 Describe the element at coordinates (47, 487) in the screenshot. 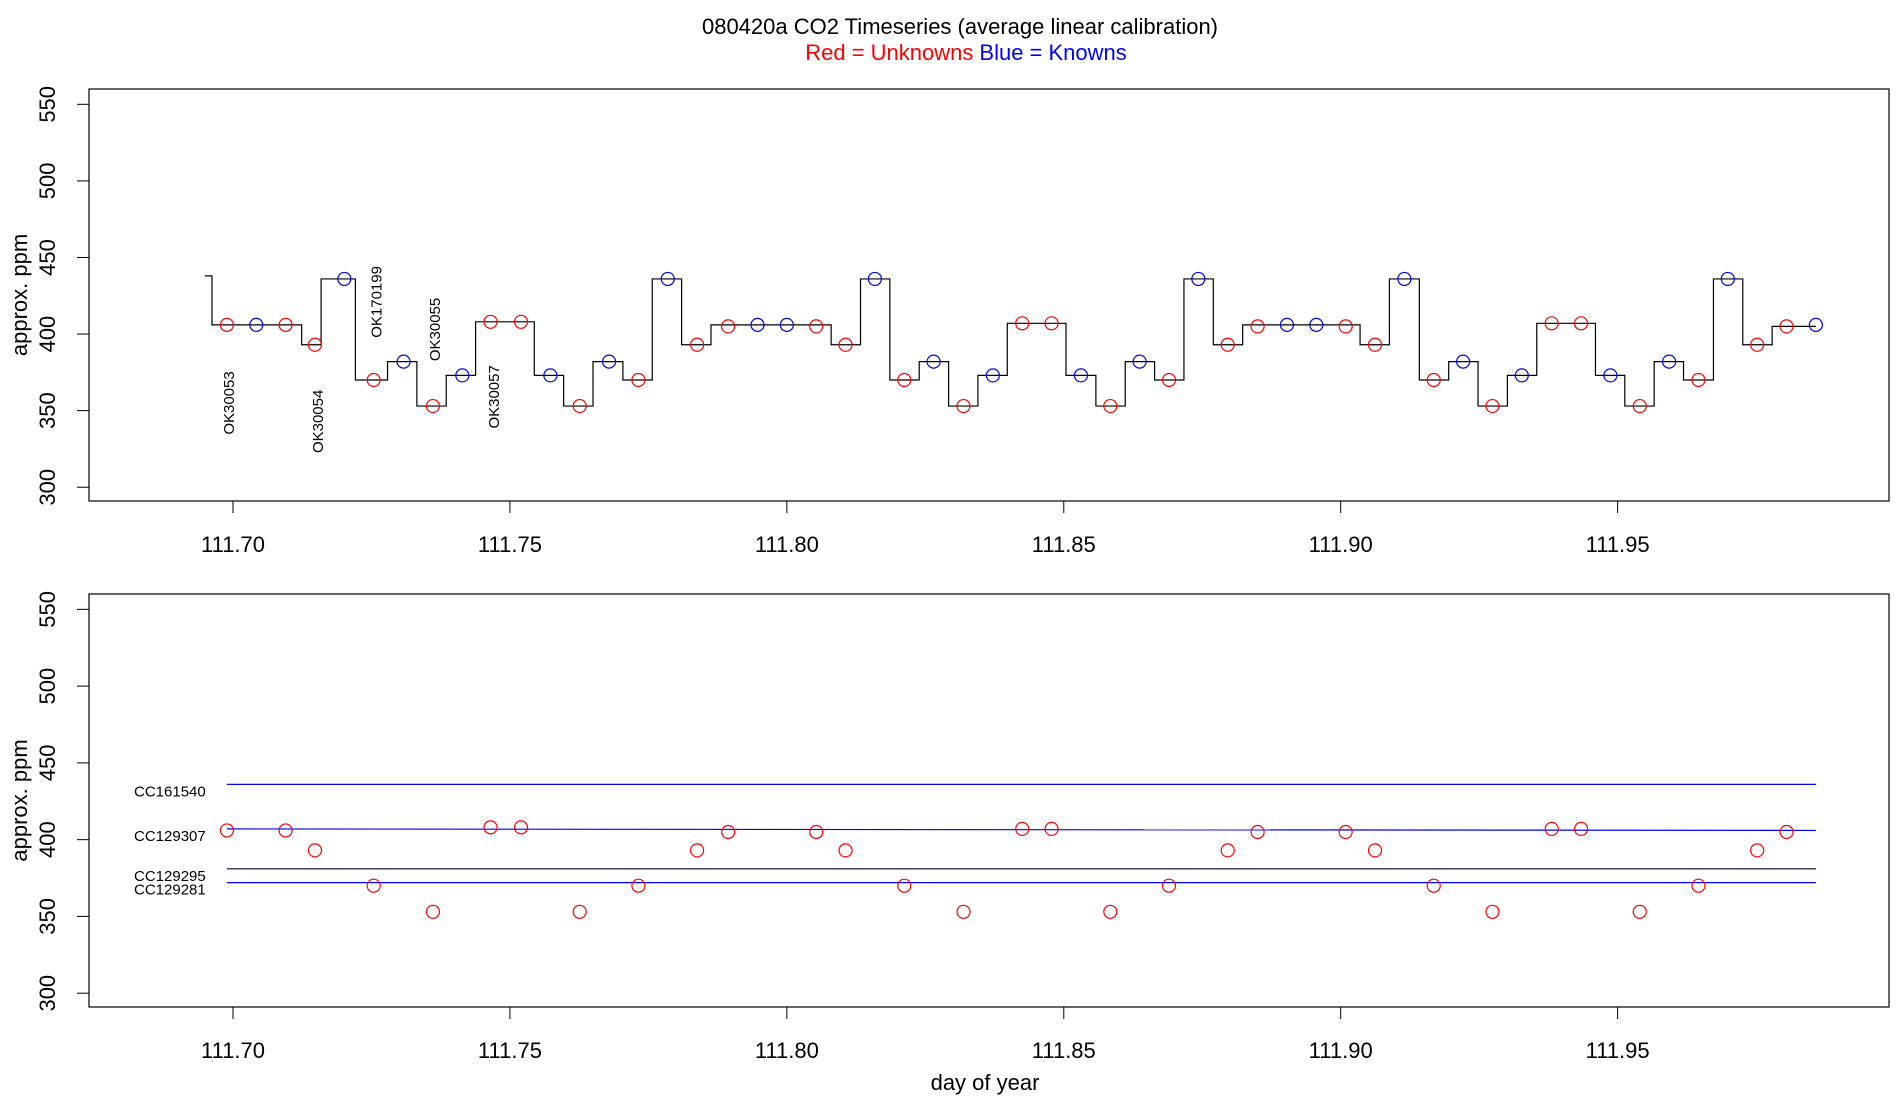

I see `y-tick-label: 300` at that location.